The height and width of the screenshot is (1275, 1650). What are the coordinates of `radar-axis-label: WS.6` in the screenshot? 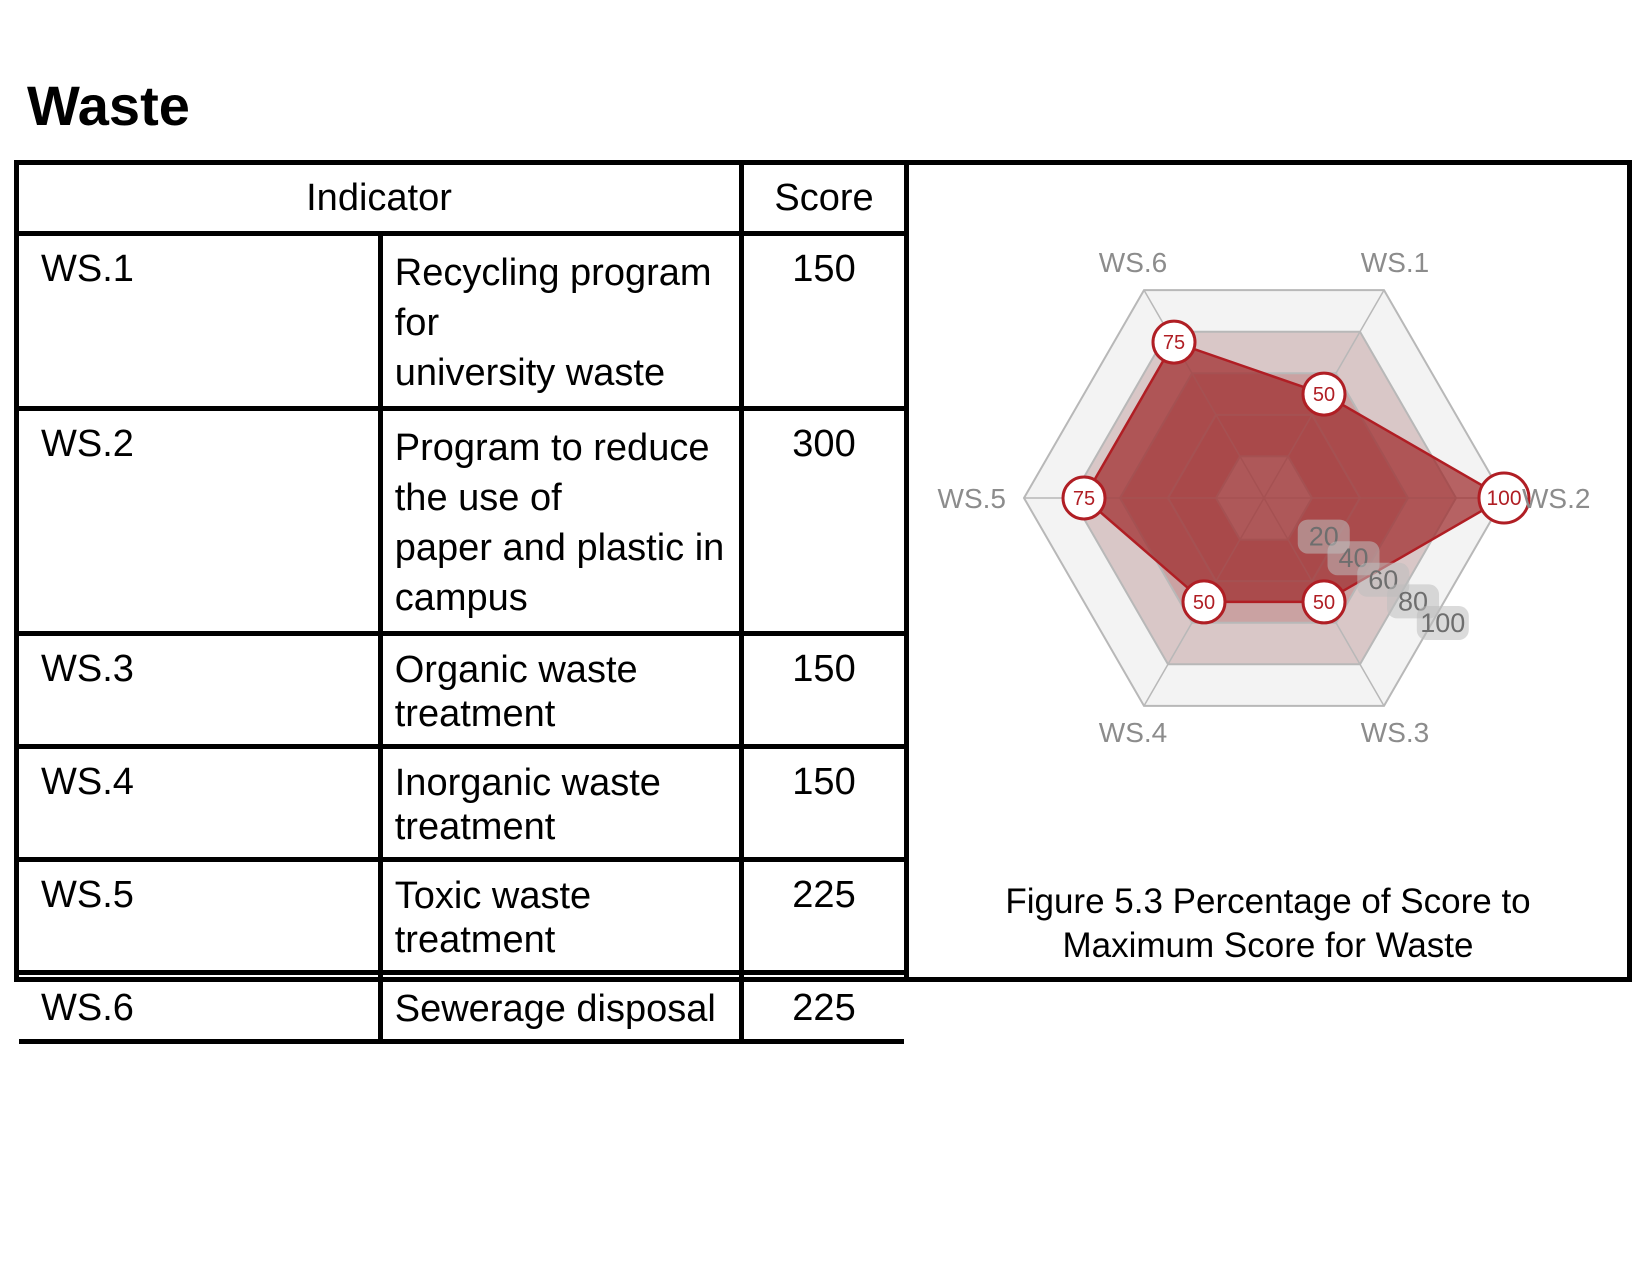 It's located at (1133, 262).